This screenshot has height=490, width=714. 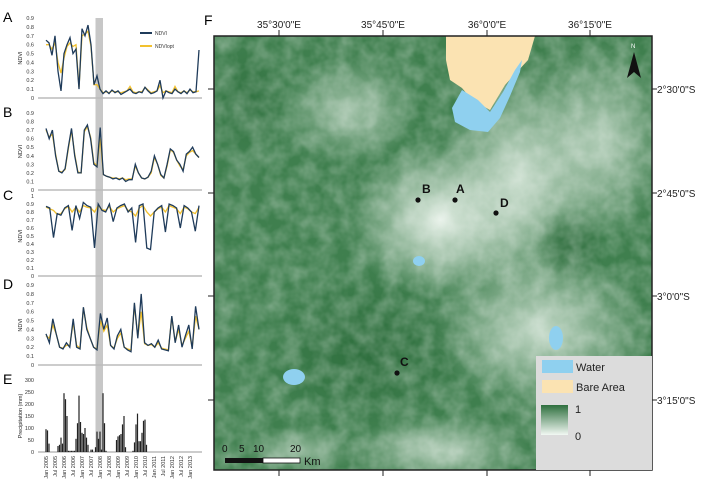 What do you see at coordinates (32, 197) in the screenshot?
I see `y-tick-label: 1` at bounding box center [32, 197].